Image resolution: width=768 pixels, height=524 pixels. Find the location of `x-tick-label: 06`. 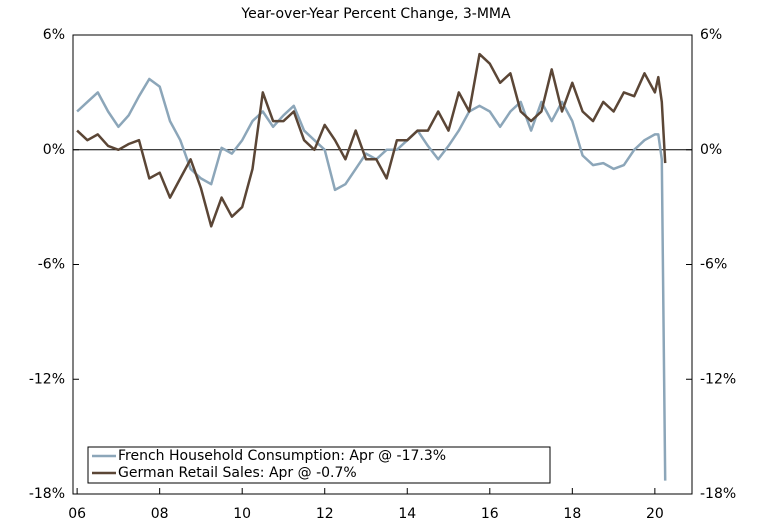

x-tick-label: 06 is located at coordinates (77, 514).